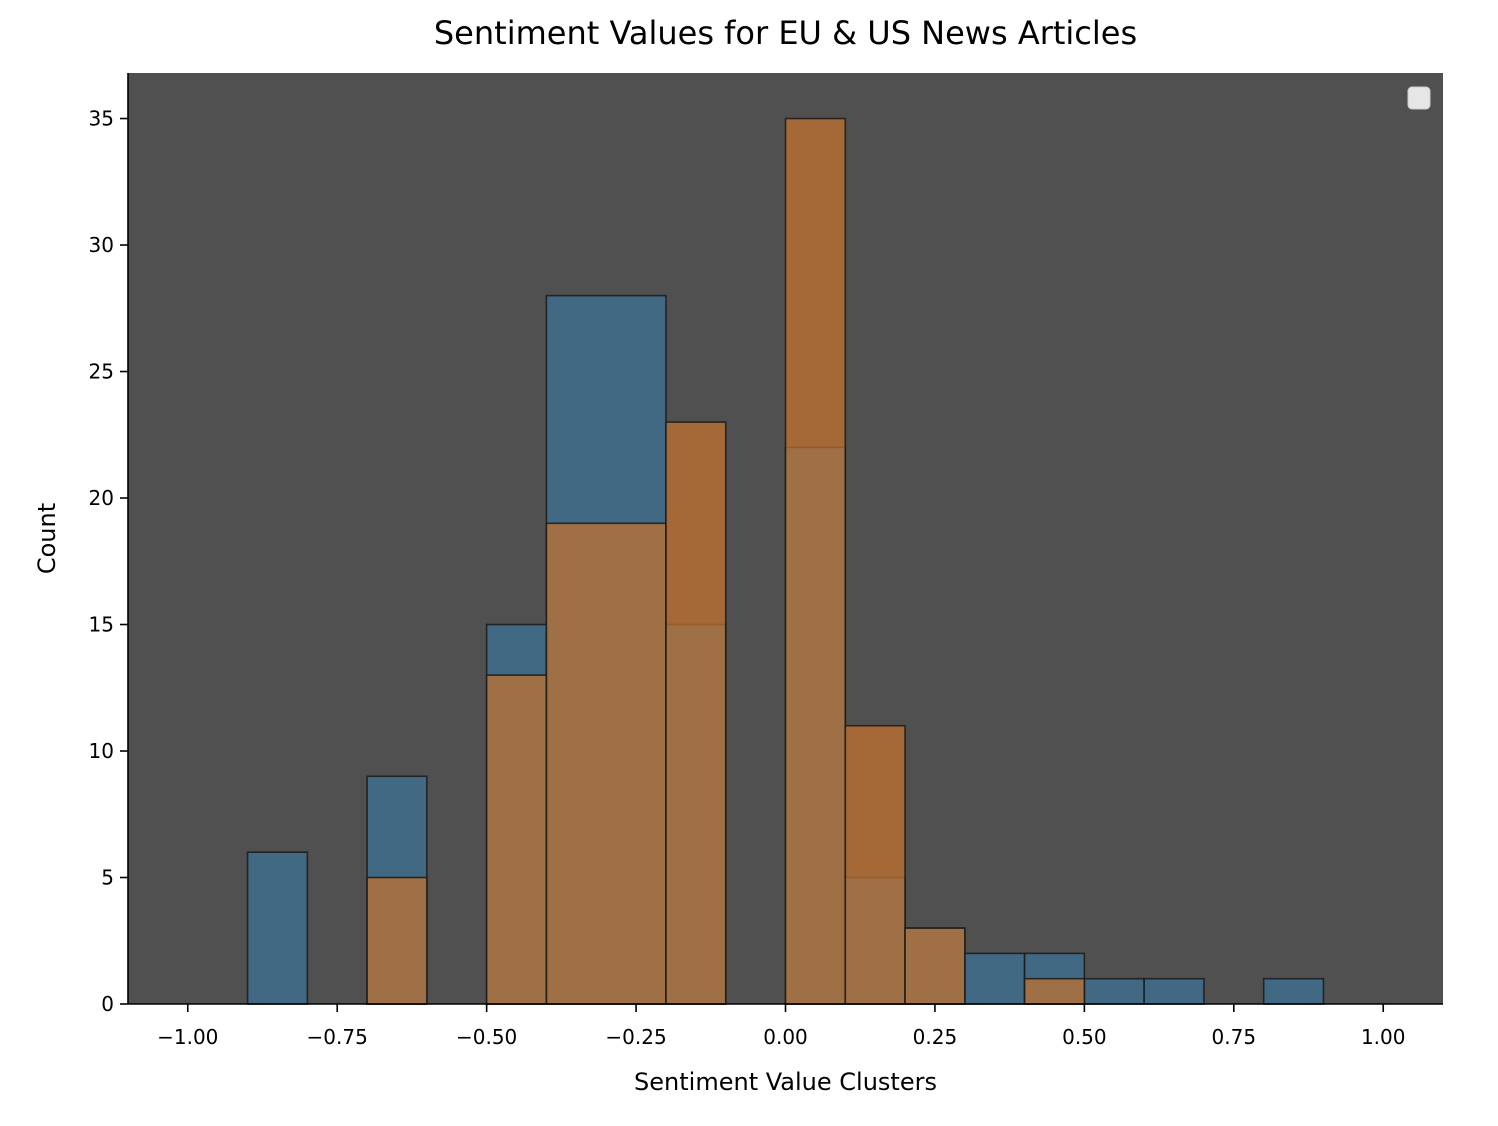  Describe the element at coordinates (101, 245) in the screenshot. I see `y-tick-label: 30` at that location.